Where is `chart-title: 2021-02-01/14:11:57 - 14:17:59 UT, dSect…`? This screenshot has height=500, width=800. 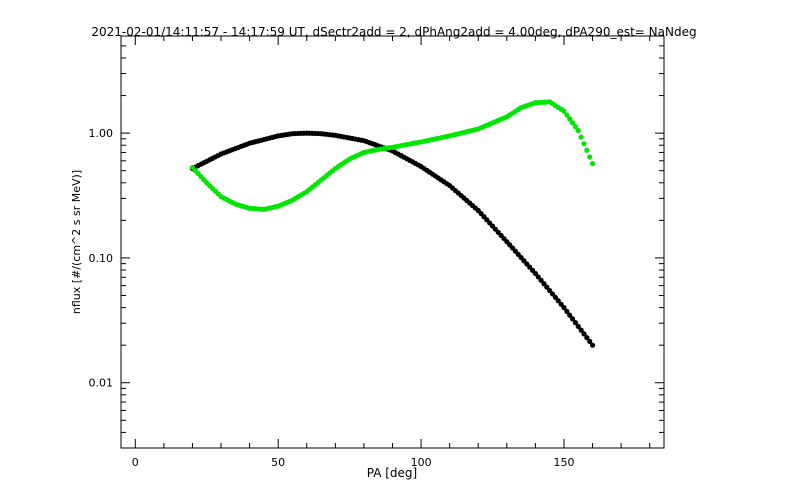
chart-title: 2021-02-01/14:11:57 - 14:17:59 UT, dSect… is located at coordinates (393, 32).